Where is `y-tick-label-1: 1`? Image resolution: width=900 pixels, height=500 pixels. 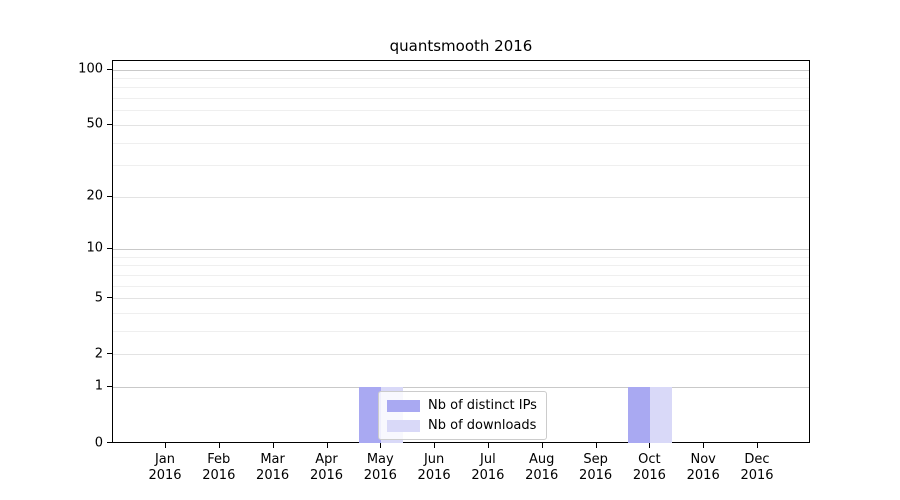 y-tick-label-1: 1 is located at coordinates (98, 386).